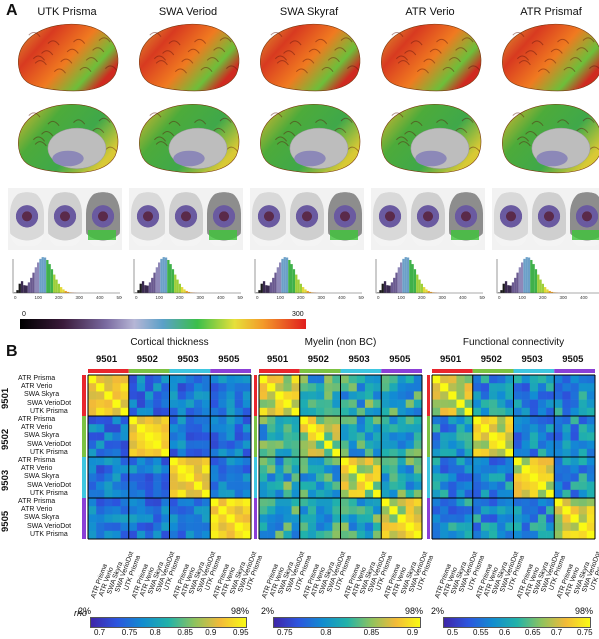  Describe the element at coordinates (49, 403) in the screenshot. I see `scanner-row-label: SWA VerioDot` at that location.